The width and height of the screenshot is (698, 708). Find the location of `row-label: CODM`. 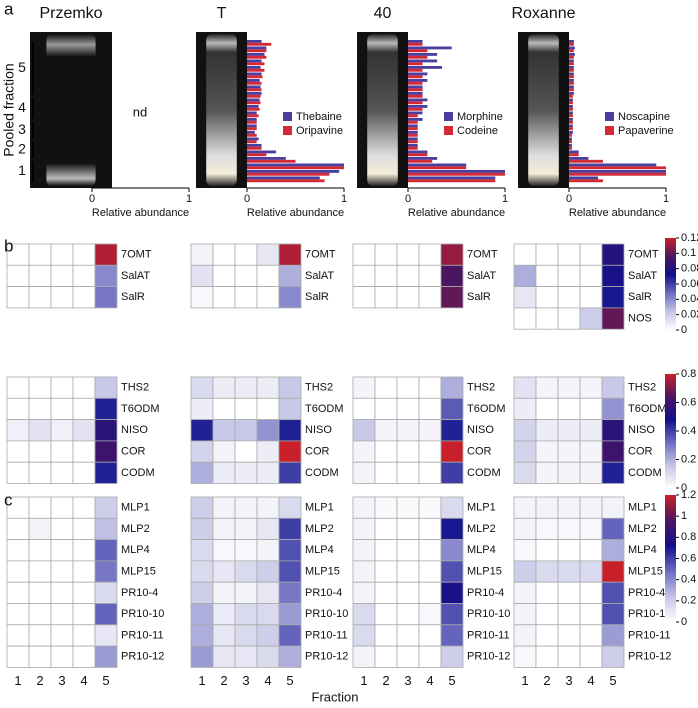

row-label: CODM is located at coordinates (138, 473).